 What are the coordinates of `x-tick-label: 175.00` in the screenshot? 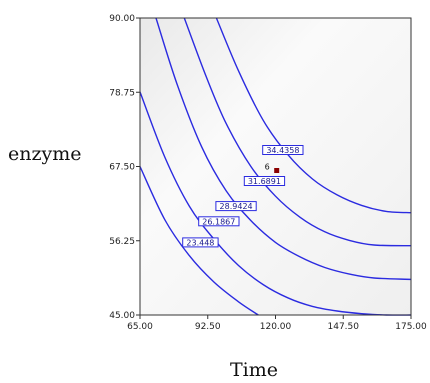 It's located at (411, 327).